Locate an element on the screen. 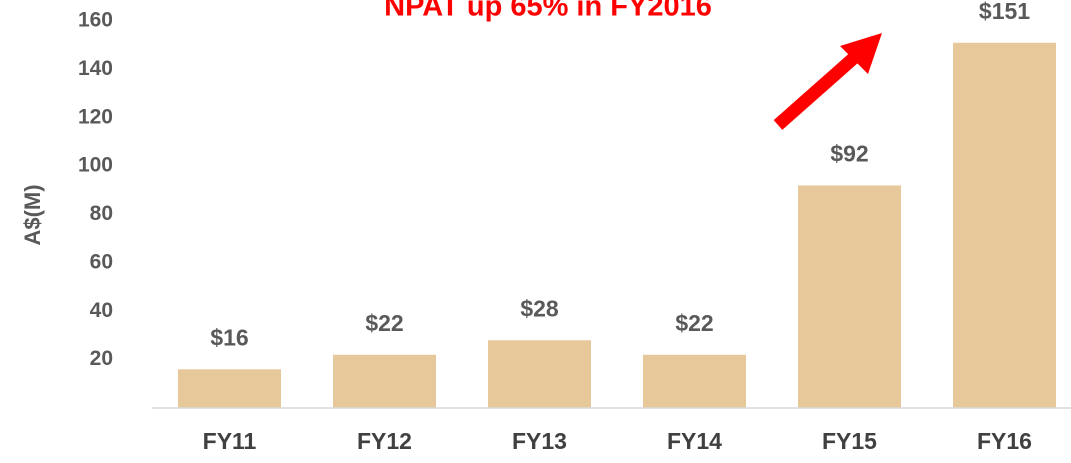 The height and width of the screenshot is (463, 1071). y-tick-label: 60 is located at coordinates (101, 261).